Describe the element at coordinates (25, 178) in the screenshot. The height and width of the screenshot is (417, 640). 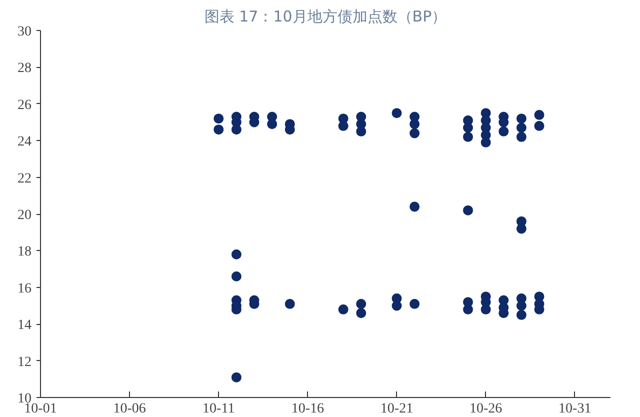
I see `y-tick-label: 22` at that location.